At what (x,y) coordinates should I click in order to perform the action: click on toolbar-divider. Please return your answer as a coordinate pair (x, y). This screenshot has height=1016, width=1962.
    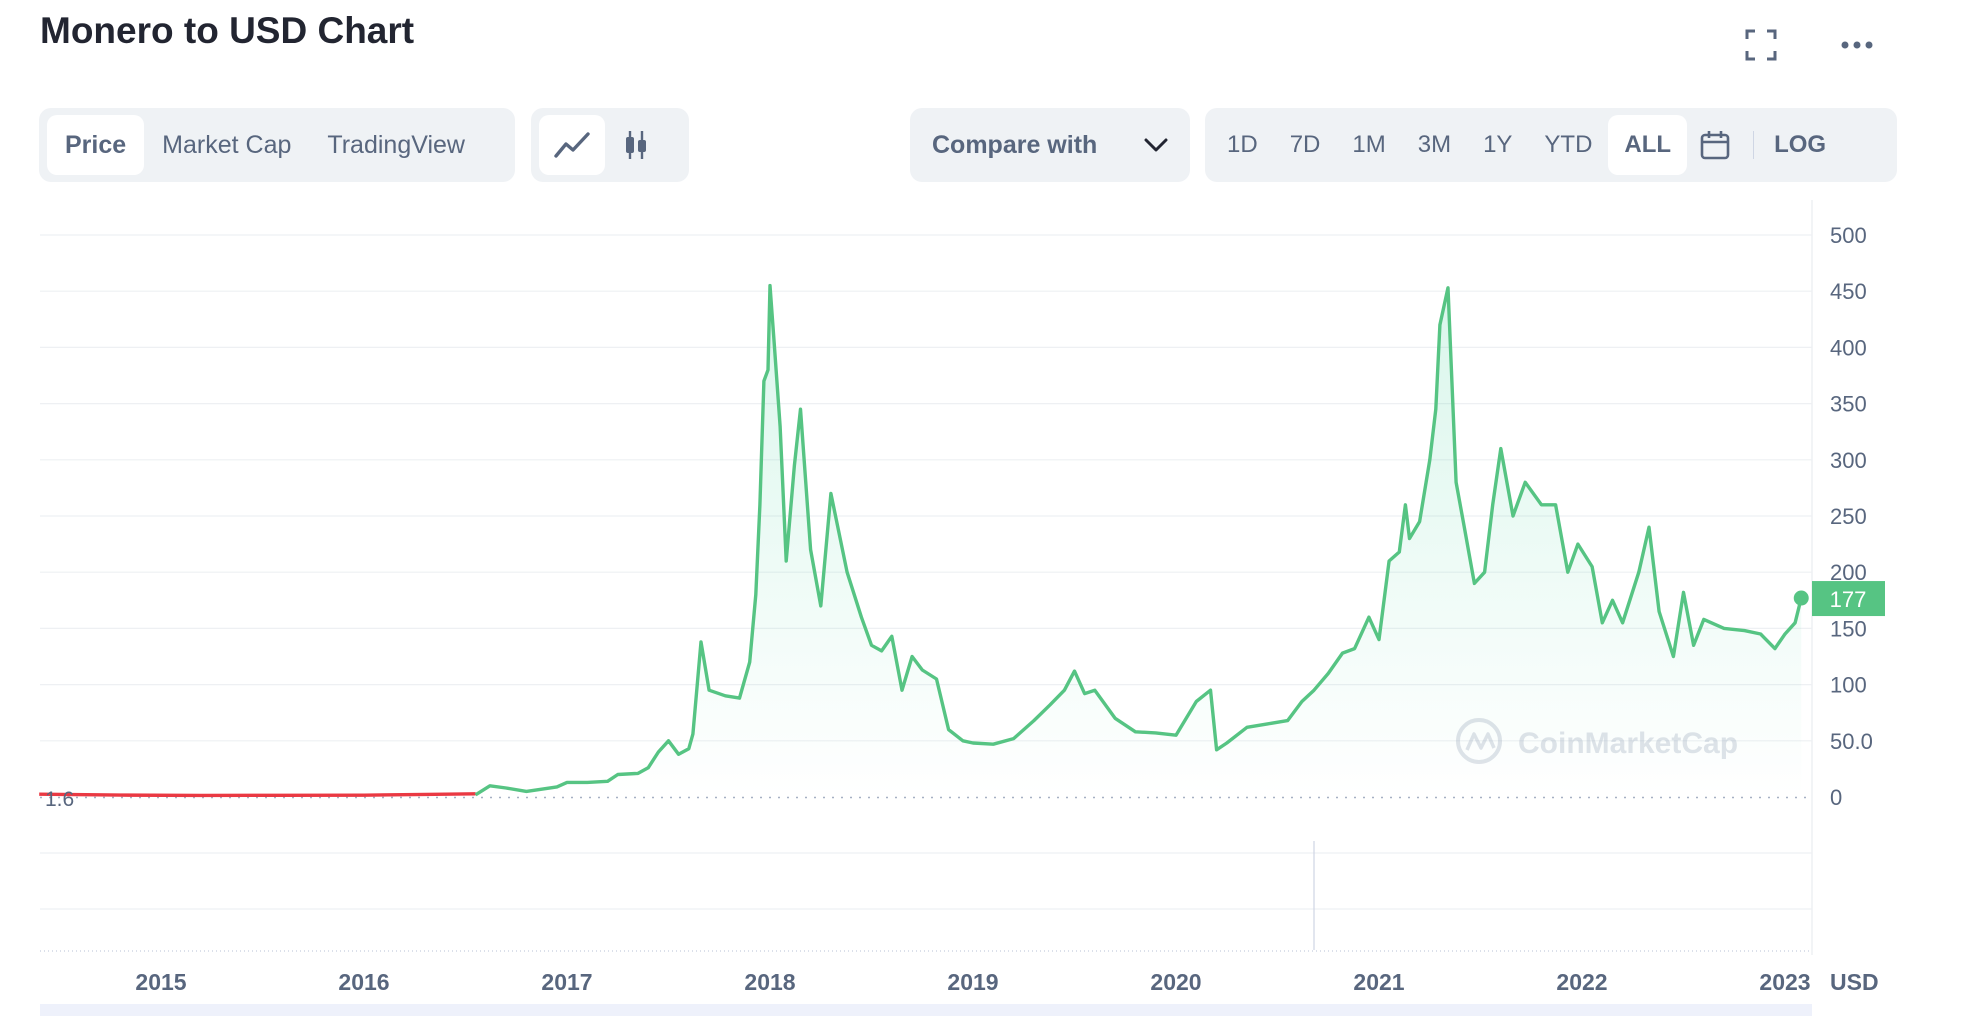
    Looking at the image, I should click on (1754, 145).